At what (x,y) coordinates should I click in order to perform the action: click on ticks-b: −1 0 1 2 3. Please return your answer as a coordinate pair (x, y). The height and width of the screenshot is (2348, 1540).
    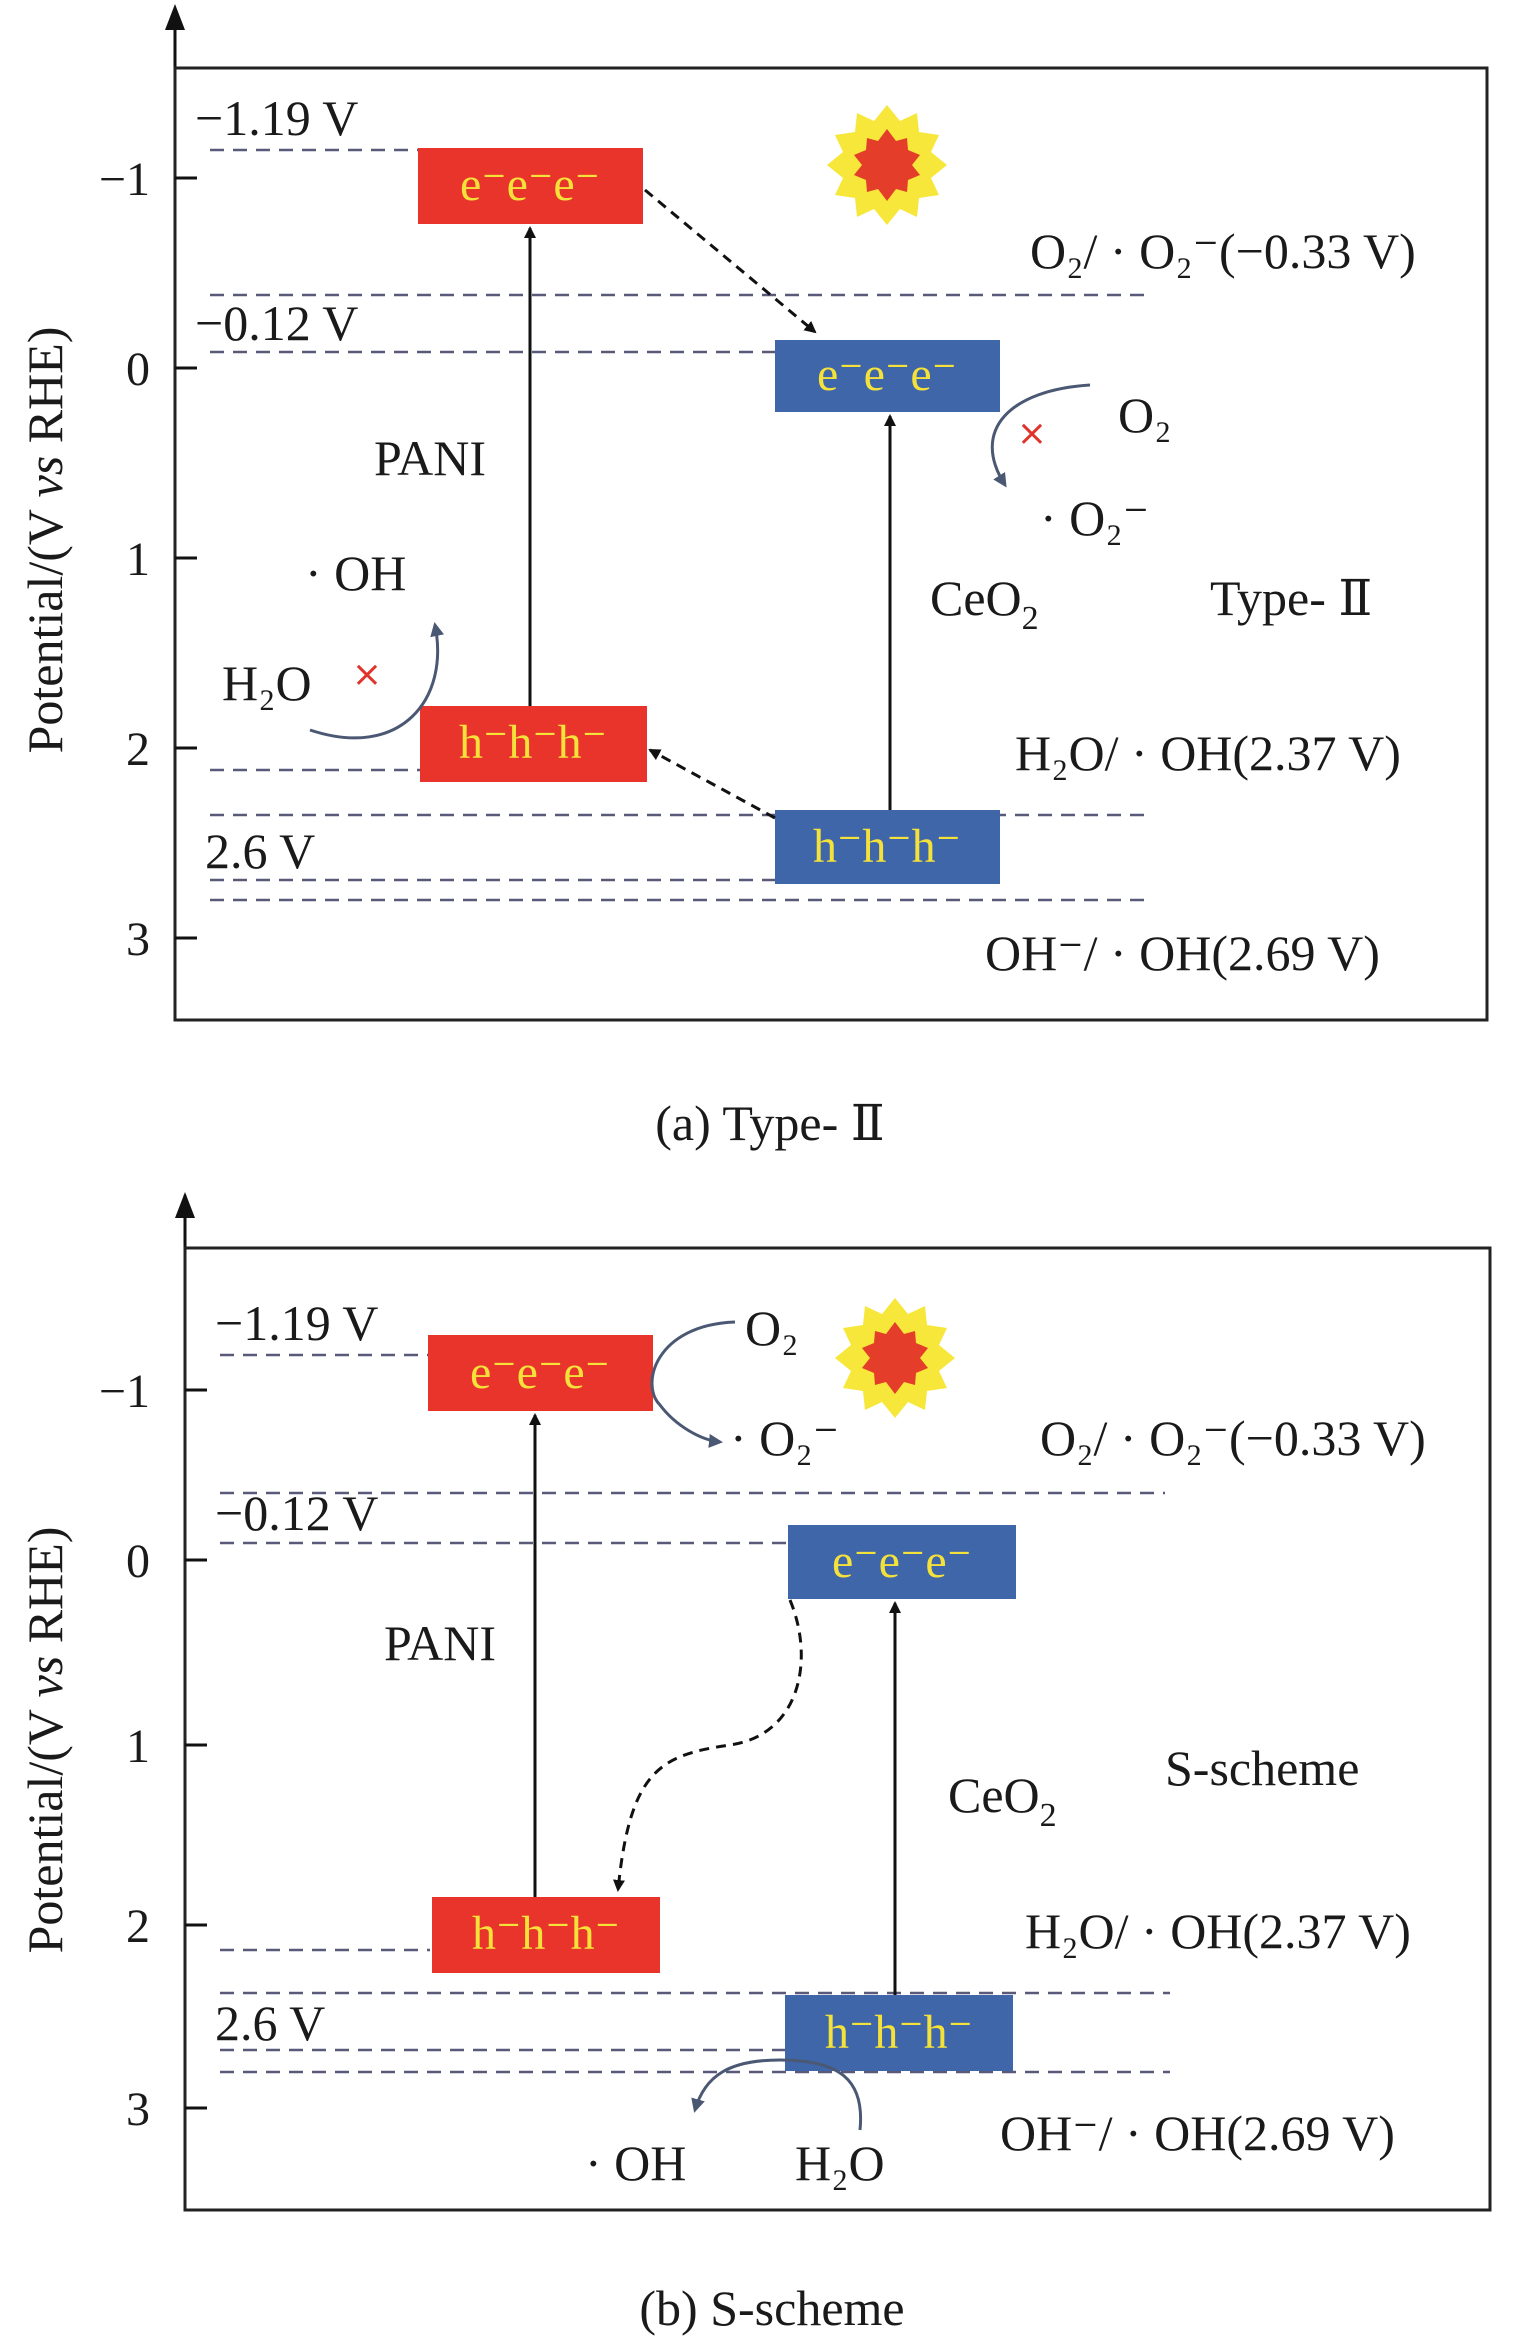
    Looking at the image, I should click on (153, 1750).